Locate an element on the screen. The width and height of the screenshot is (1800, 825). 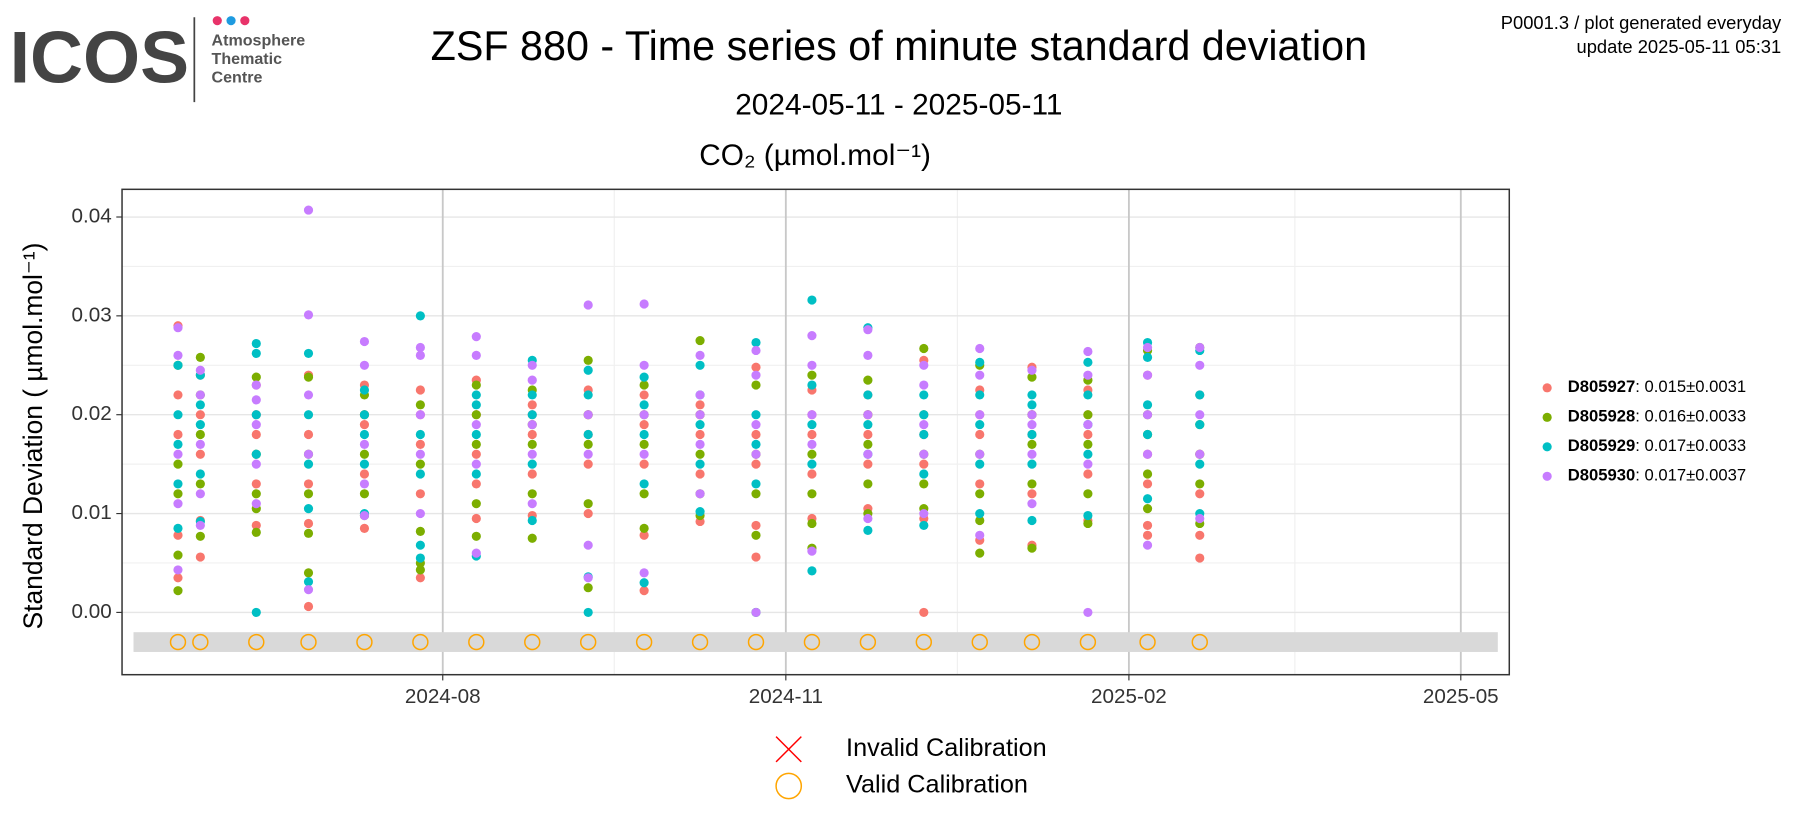
logo: ICOS Atmosphere Thematic Centre is located at coordinates (157, 59).